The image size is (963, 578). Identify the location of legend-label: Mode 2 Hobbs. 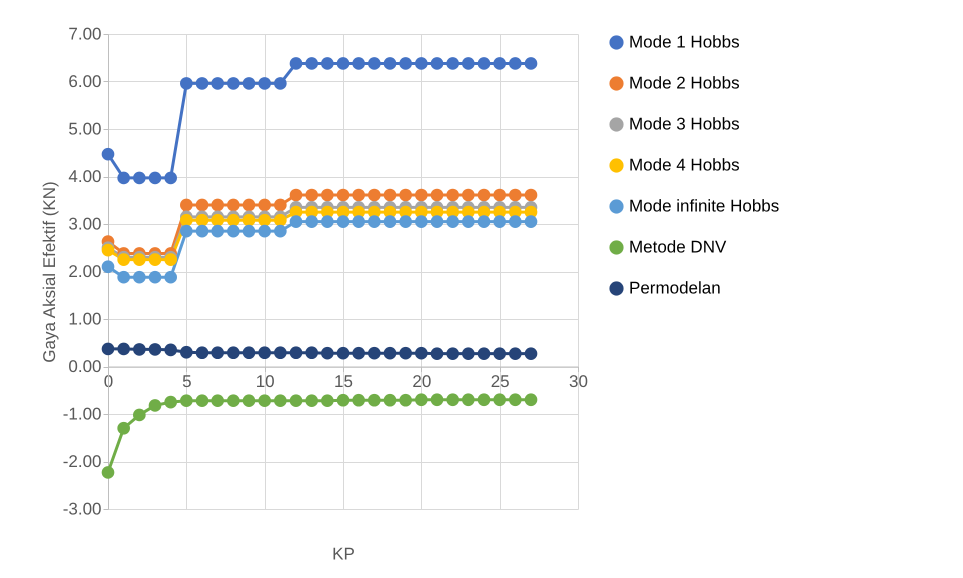
(684, 83).